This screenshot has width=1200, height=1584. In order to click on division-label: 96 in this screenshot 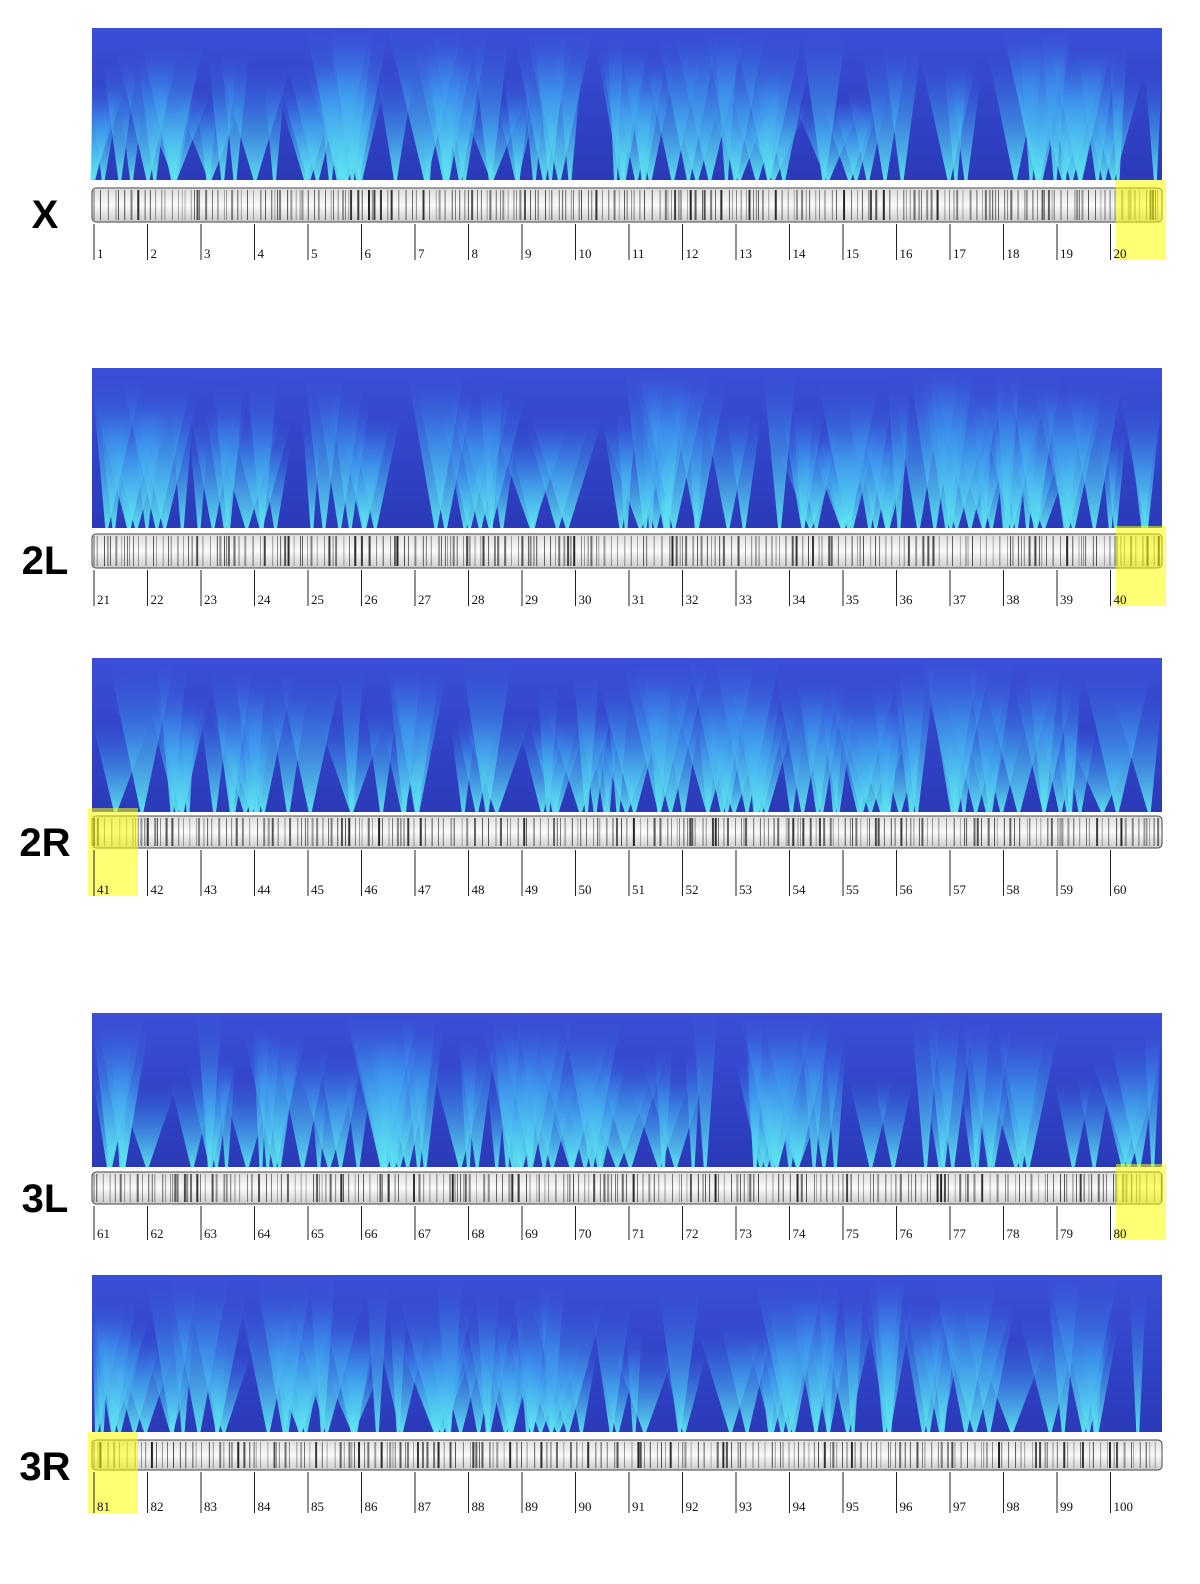, I will do `click(907, 1506)`.